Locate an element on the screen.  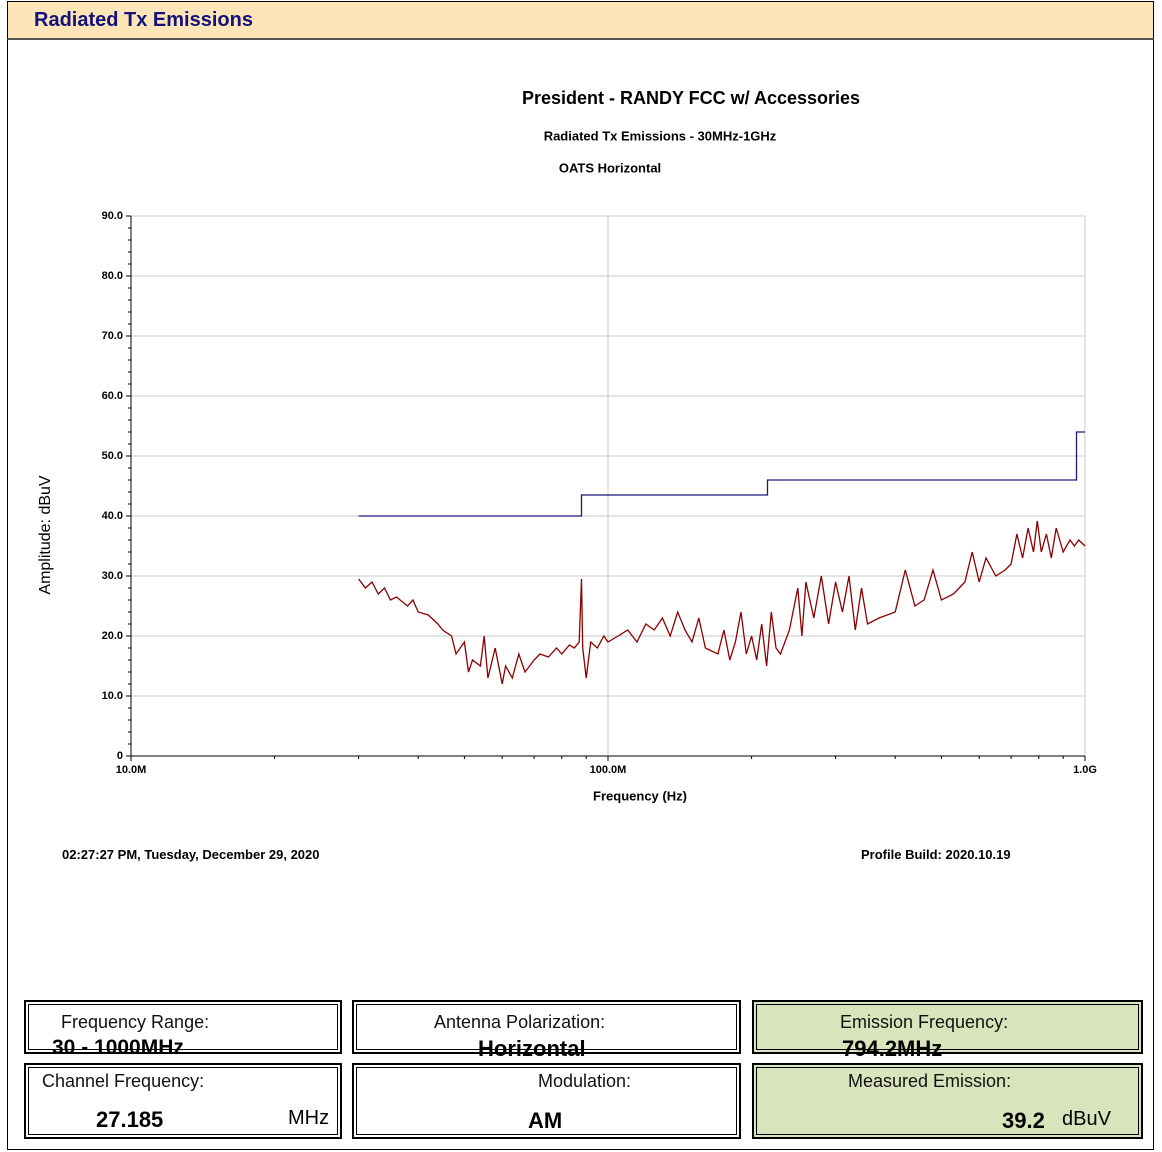
chart-title: President - RANDY FCC w/ Accessories is located at coordinates (691, 98).